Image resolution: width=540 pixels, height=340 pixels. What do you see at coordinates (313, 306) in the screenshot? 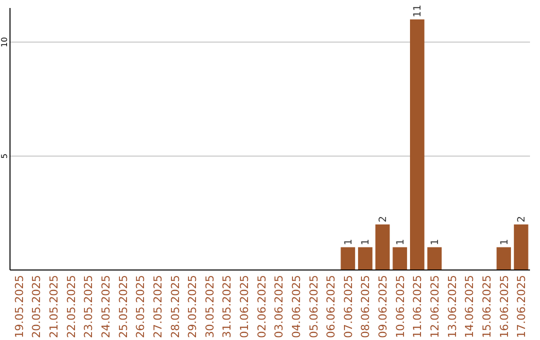
I see `x-tick-label: 05.06.2025` at bounding box center [313, 306].